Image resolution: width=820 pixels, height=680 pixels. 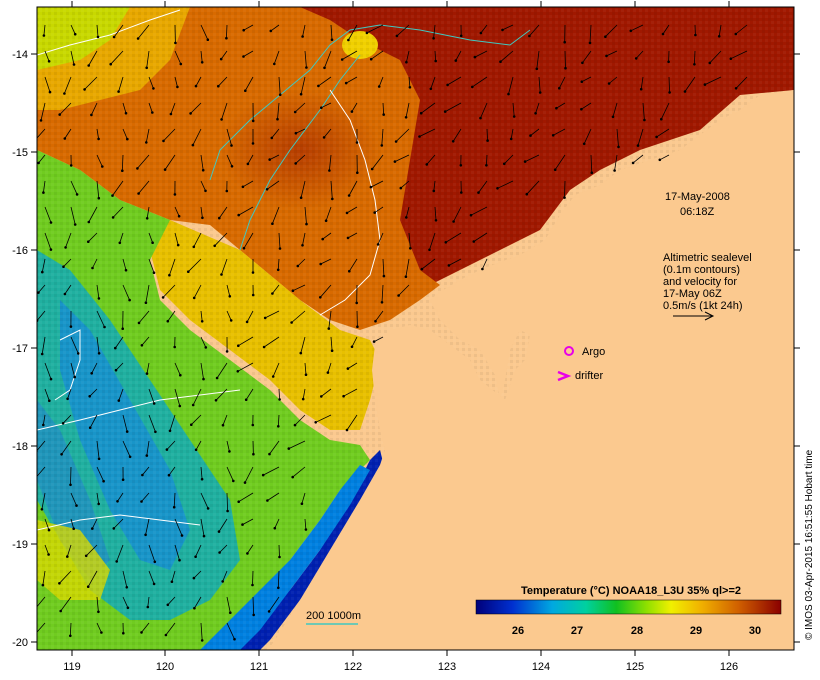 What do you see at coordinates (333, 617) in the screenshot?
I see `isobath-legend: 200 1000m` at bounding box center [333, 617].